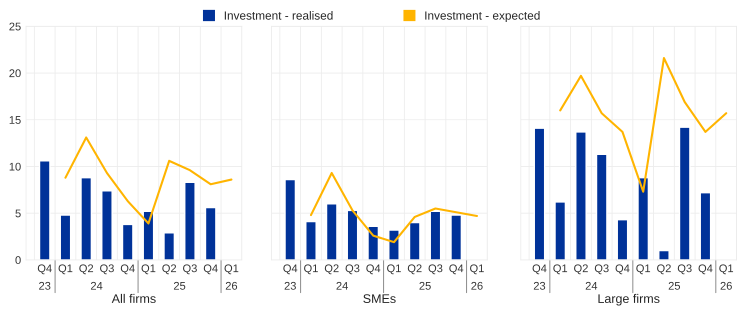  I want to click on x-axis-title: SMEs, so click(379, 299).